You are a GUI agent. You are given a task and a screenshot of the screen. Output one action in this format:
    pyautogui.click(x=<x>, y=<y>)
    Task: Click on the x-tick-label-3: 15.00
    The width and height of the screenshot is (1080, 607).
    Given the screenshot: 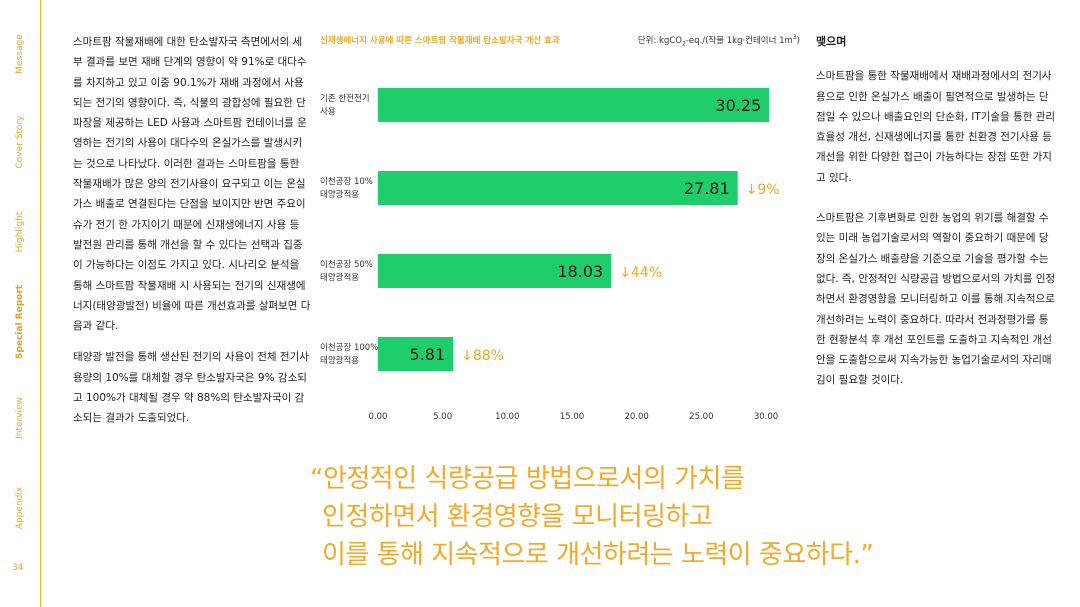 What is the action you would take?
    pyautogui.click(x=572, y=417)
    